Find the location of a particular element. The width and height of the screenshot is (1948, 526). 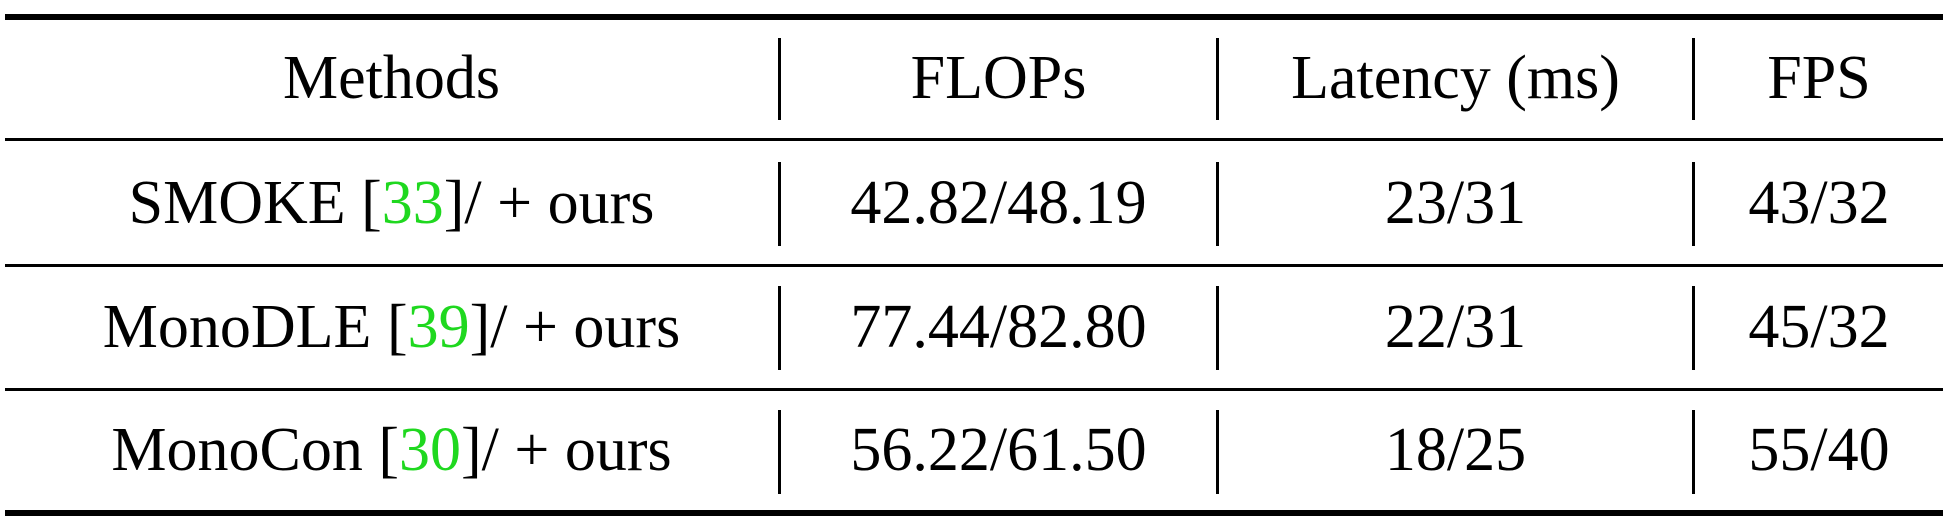

table-row-fps: 43/32 is located at coordinates (1819, 203).